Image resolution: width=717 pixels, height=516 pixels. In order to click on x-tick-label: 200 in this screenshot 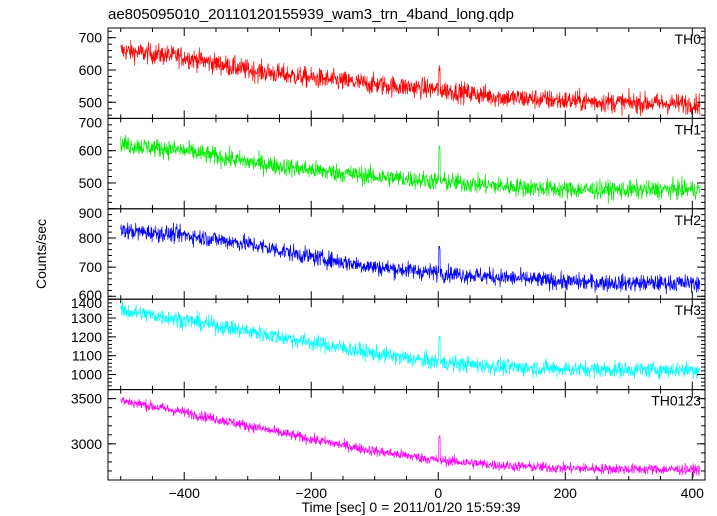, I will do `click(566, 493)`.